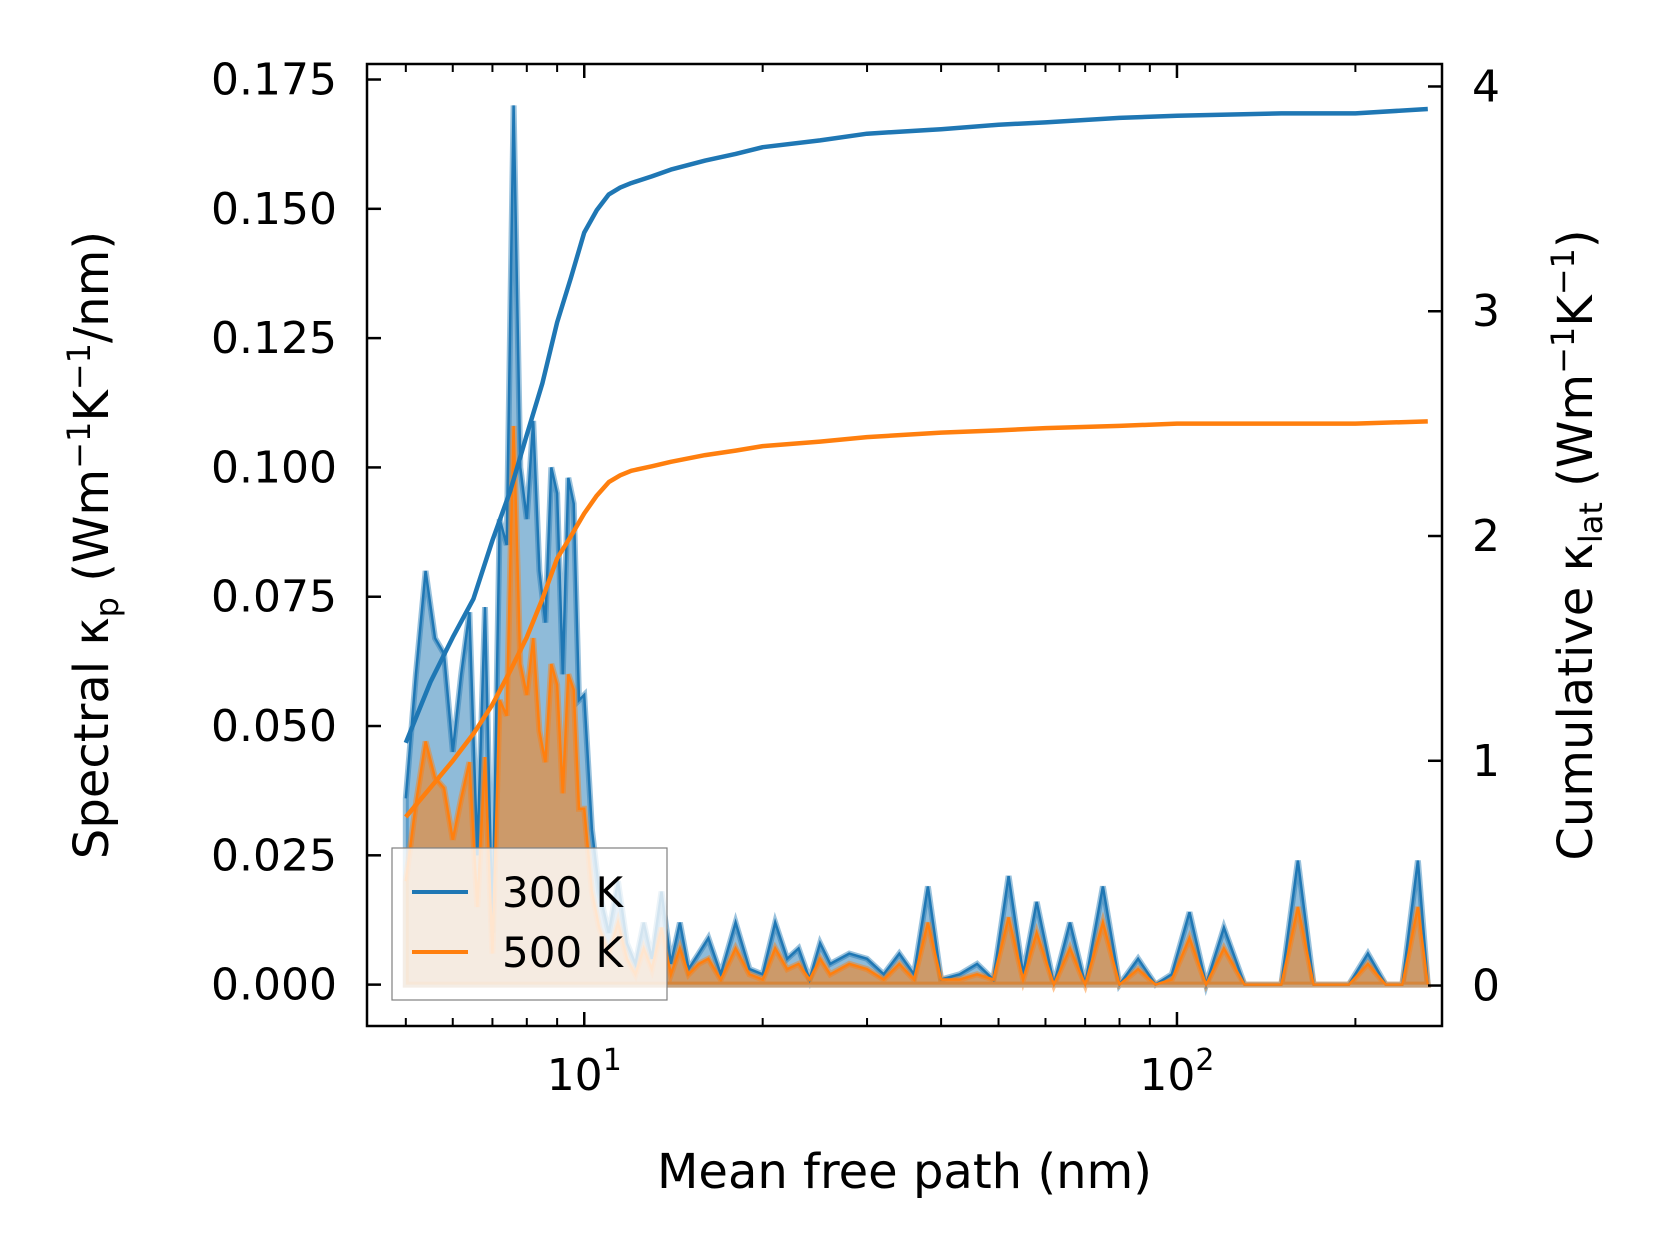 The width and height of the screenshot is (1660, 1258). What do you see at coordinates (92, 405) in the screenshot?
I see `y-axis-title-mid: K` at bounding box center [92, 405].